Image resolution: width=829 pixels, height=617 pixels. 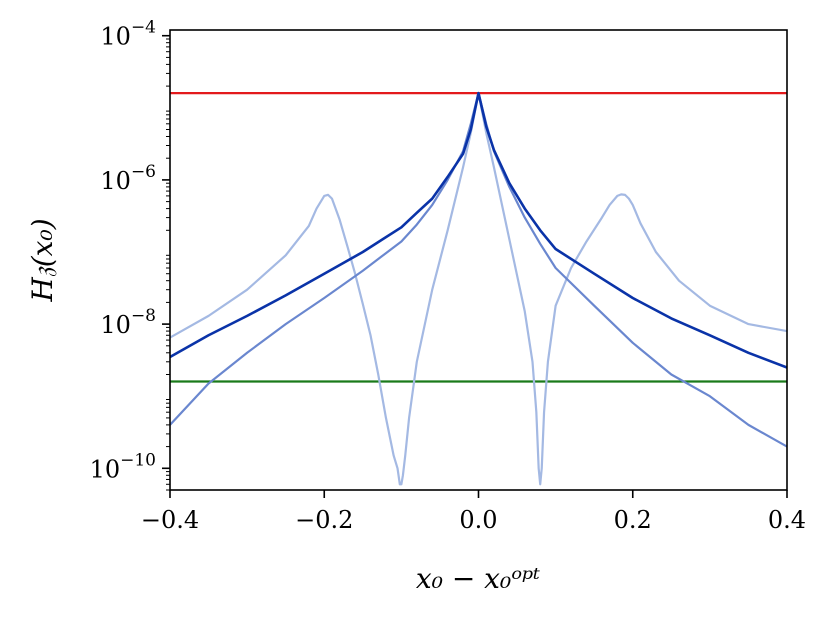 I want to click on x-tick-label: 0.4, so click(x=787, y=520).